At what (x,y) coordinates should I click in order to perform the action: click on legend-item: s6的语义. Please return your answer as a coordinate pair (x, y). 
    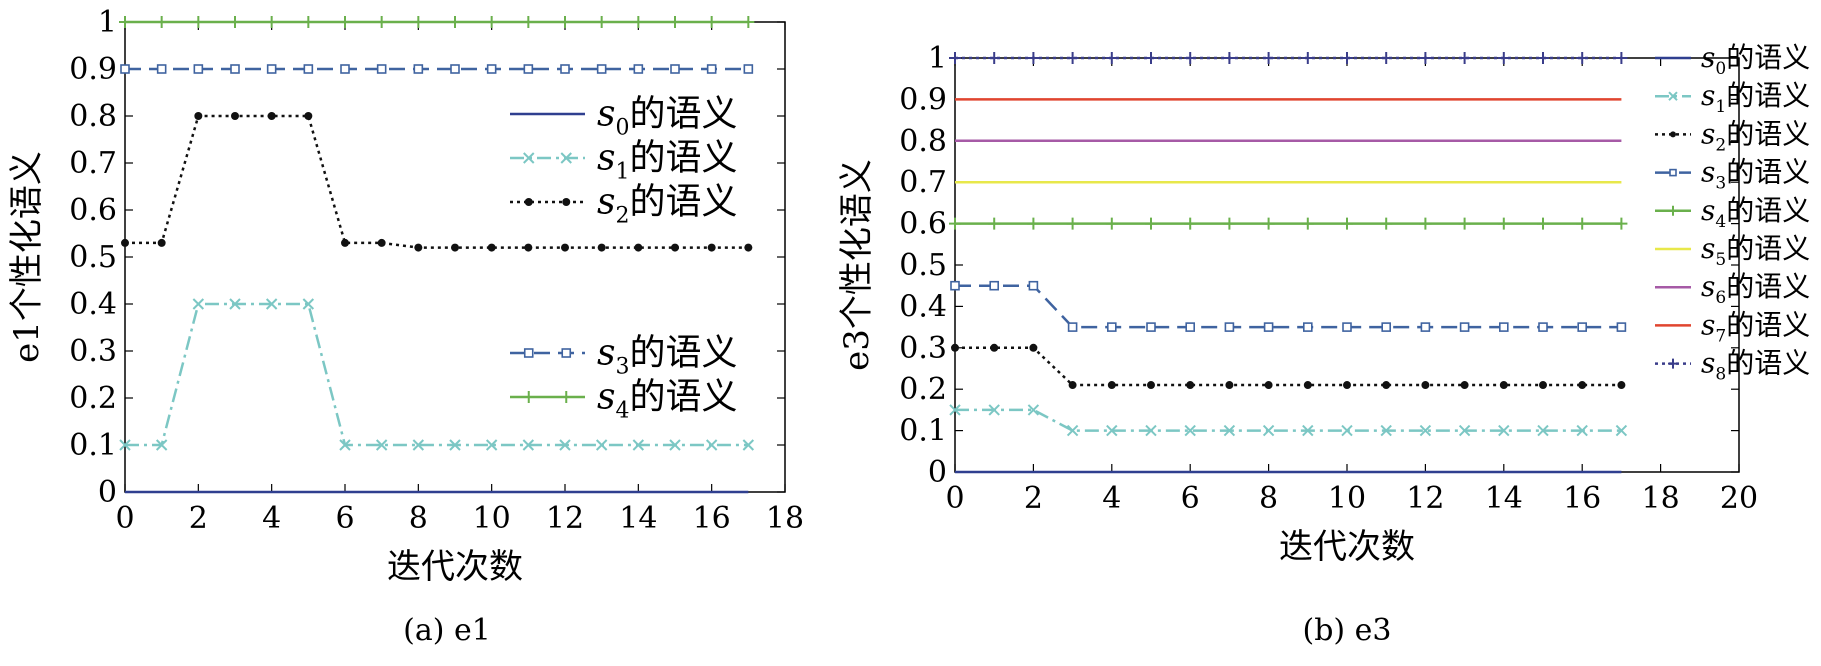
    Looking at the image, I should click on (1732, 289).